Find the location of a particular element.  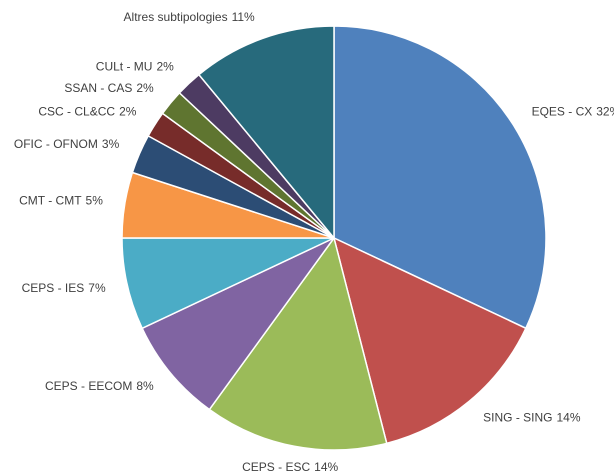

slice-value: 7% is located at coordinates (97, 288).